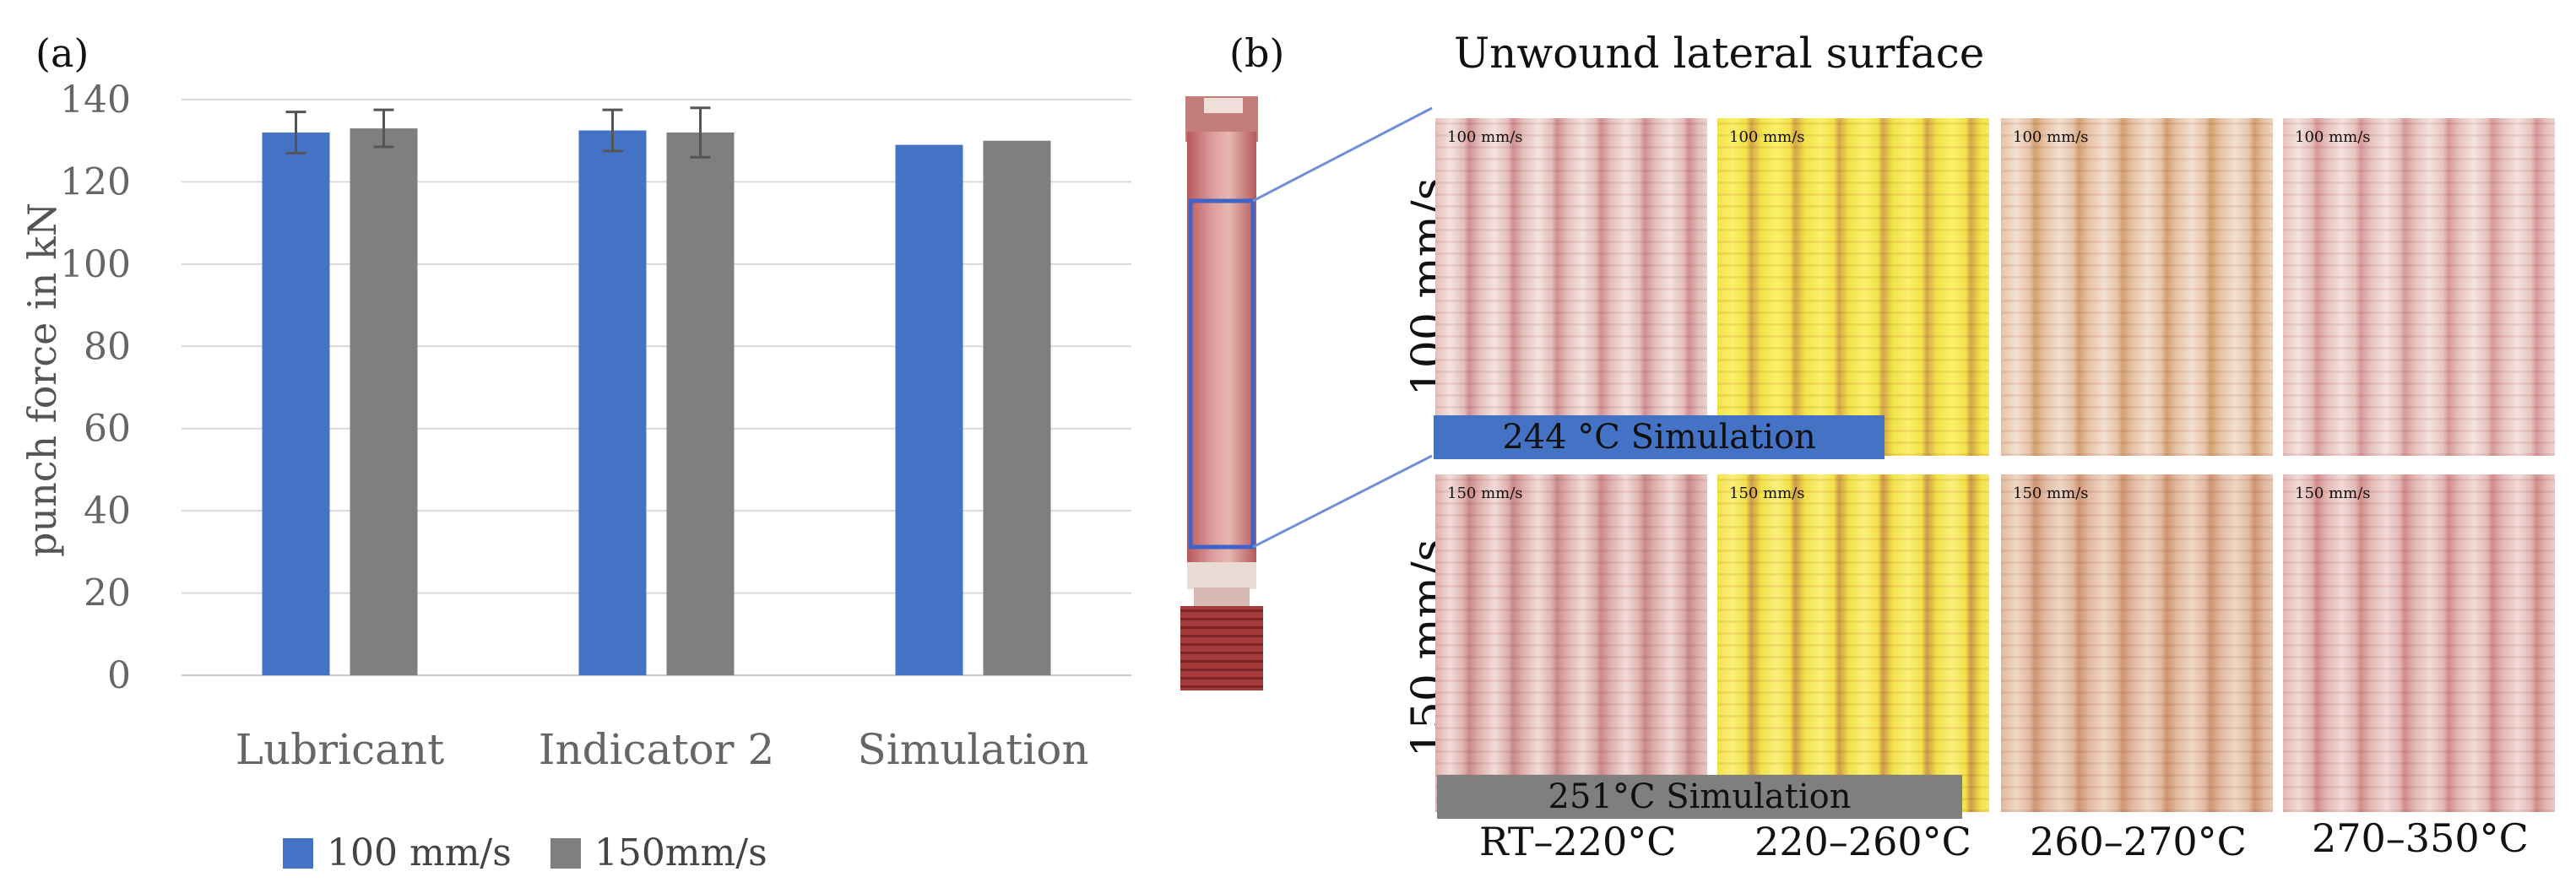 Image resolution: width=2576 pixels, height=888 pixels. I want to click on panel-b-title: Unwound lateral surface, so click(1719, 53).